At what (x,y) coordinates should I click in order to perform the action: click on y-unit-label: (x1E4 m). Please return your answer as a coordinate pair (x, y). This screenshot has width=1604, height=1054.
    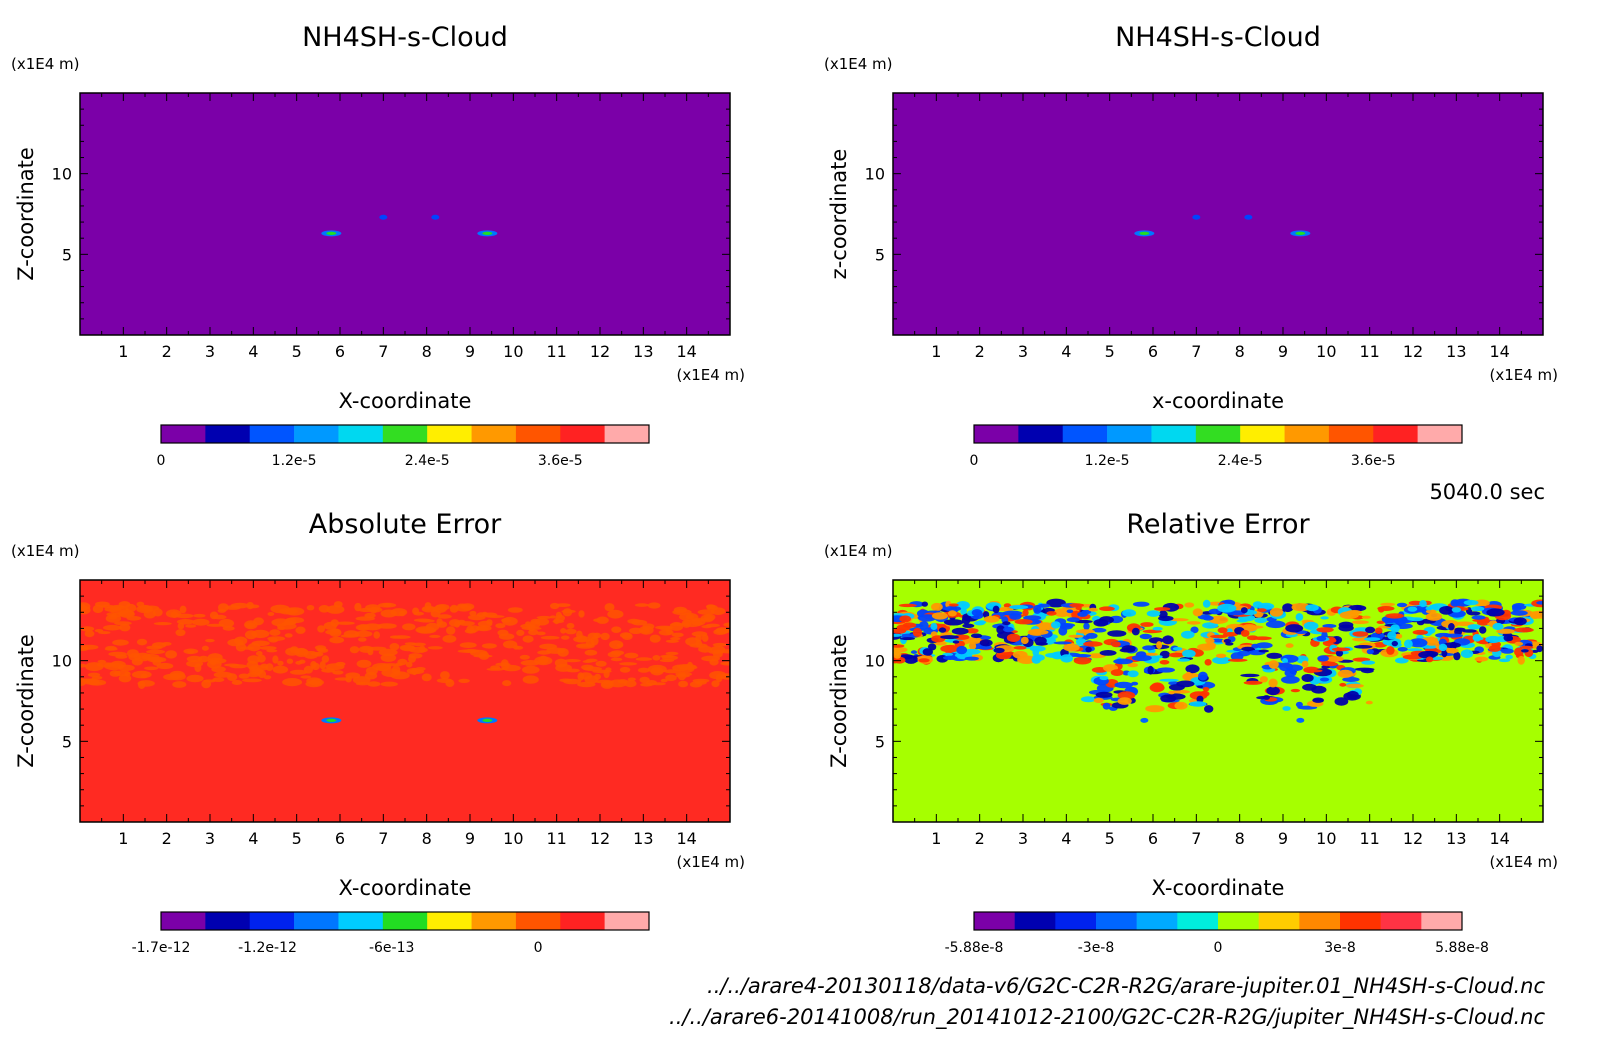
    Looking at the image, I should click on (45, 64).